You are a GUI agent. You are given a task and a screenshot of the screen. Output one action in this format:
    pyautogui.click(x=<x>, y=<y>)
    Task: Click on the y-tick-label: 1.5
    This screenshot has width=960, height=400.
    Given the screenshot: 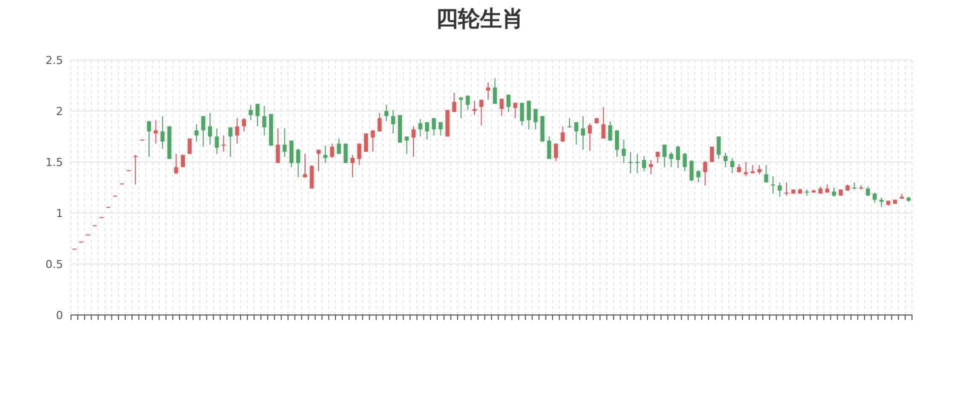 What is the action you would take?
    pyautogui.click(x=54, y=162)
    